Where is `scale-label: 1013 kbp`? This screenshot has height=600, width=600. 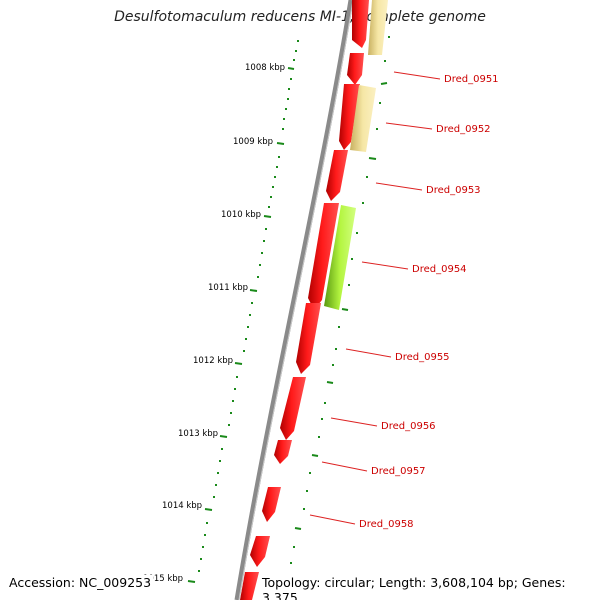 scale-label: 1013 kbp is located at coordinates (198, 434).